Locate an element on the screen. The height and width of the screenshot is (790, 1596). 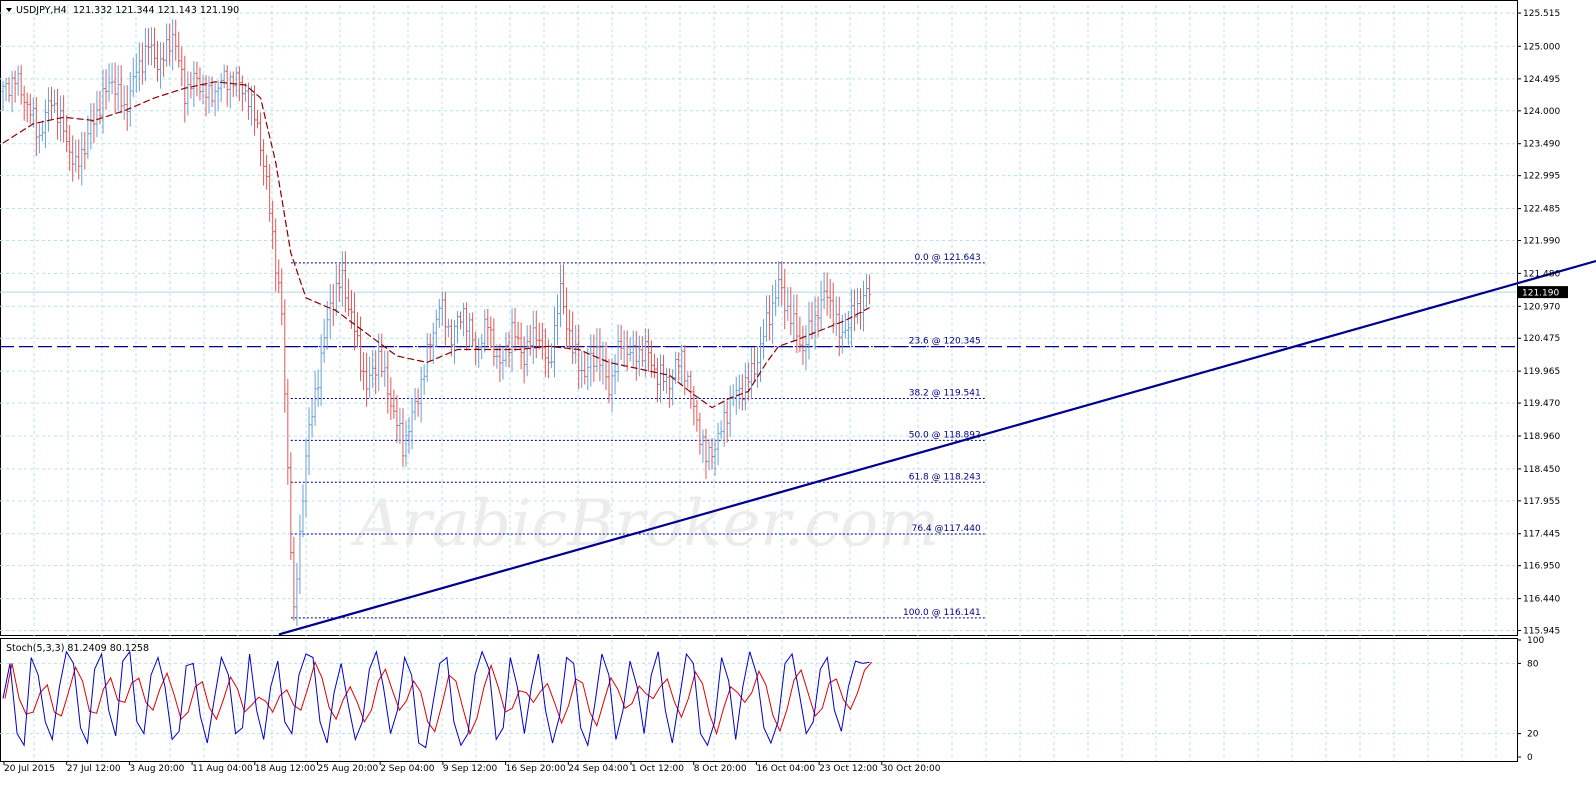
fib-label: 23.6 @ 120.345 is located at coordinates (945, 342).